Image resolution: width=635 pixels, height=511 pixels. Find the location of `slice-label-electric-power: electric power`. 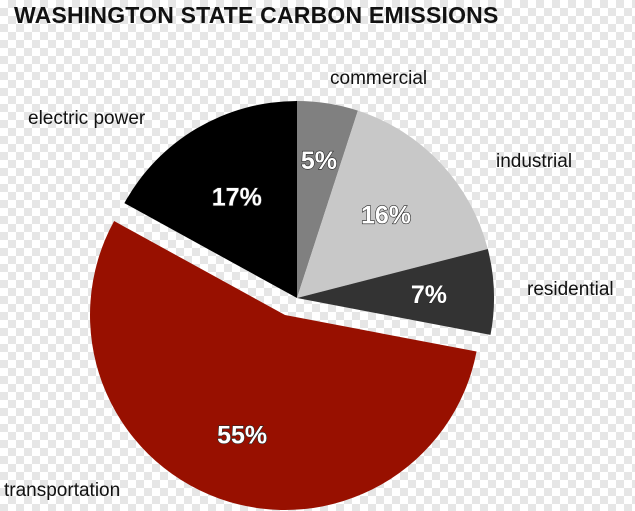

slice-label-electric-power: electric power is located at coordinates (87, 118).